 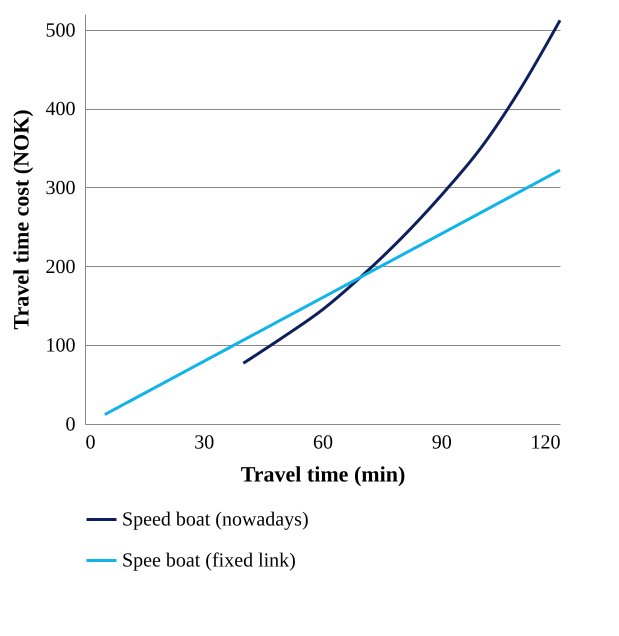 What do you see at coordinates (323, 474) in the screenshot?
I see `x-axis-title: Travel time (min)` at bounding box center [323, 474].